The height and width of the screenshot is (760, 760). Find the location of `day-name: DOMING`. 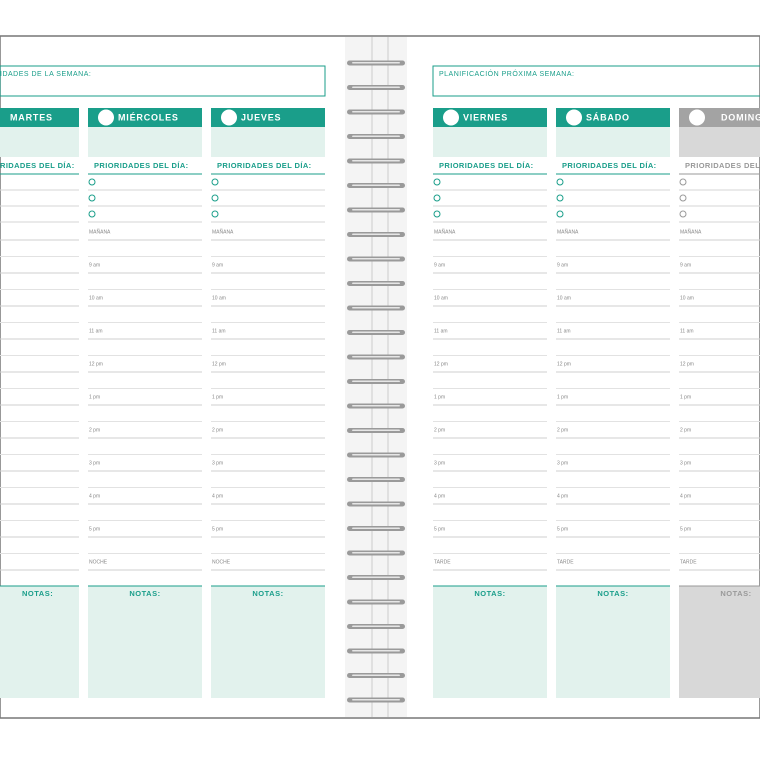

day-name: DOMING is located at coordinates (740, 117).